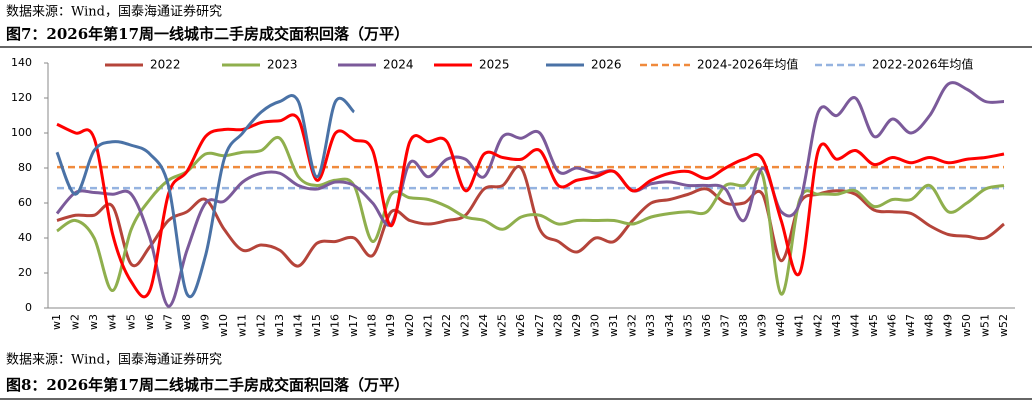 The image size is (1032, 416). What do you see at coordinates (1003, 325) in the screenshot?
I see `x-tick-label: w52` at bounding box center [1003, 325].